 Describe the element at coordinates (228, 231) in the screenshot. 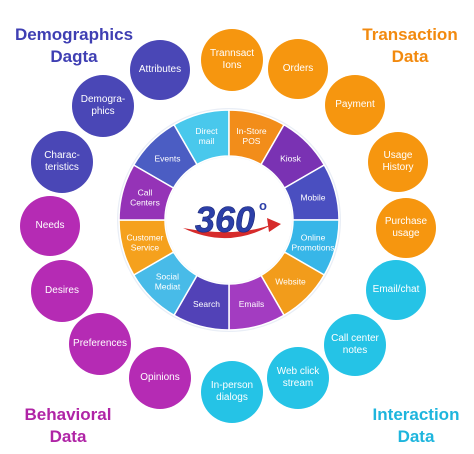

I see `swoosh-arrow-icon` at that location.